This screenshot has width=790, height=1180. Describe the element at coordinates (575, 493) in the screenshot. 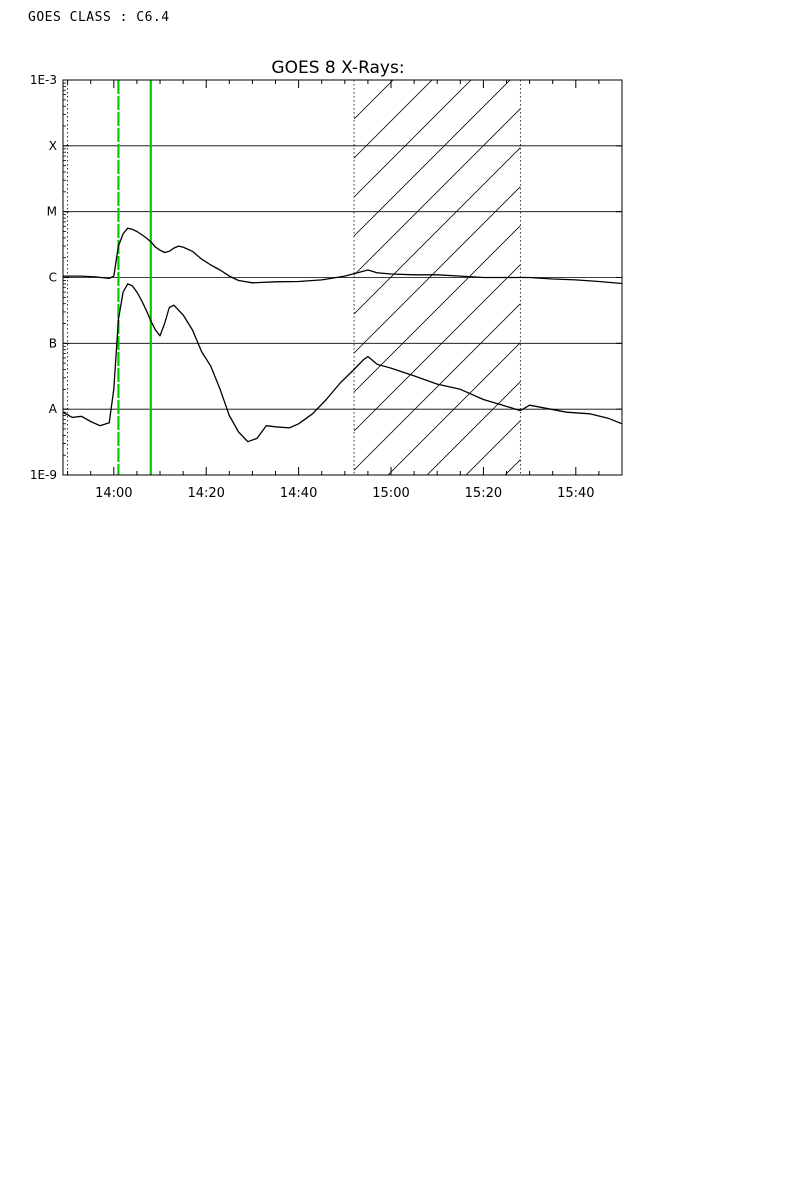

I see `x-tick-label: 15:40` at that location.